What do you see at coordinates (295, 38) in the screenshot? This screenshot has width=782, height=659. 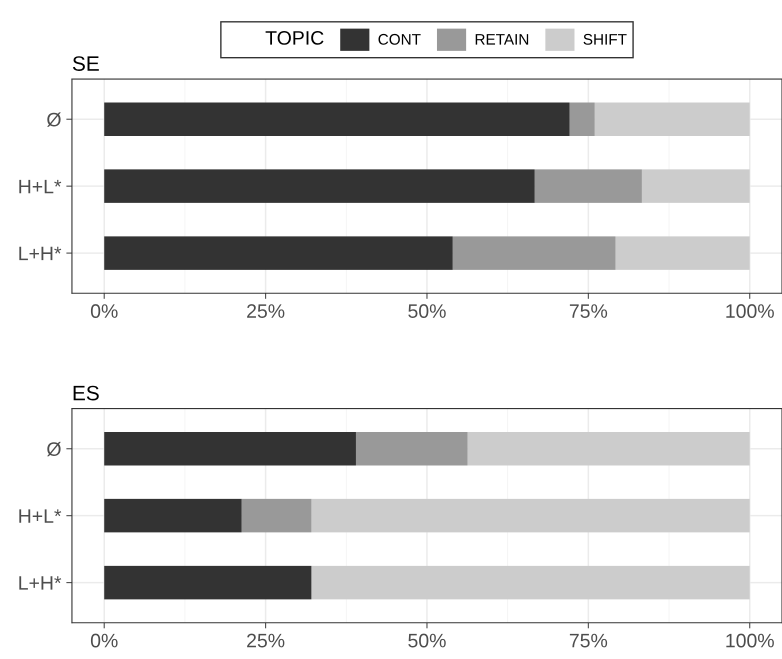 I see `legend-title: TOPIC` at bounding box center [295, 38].